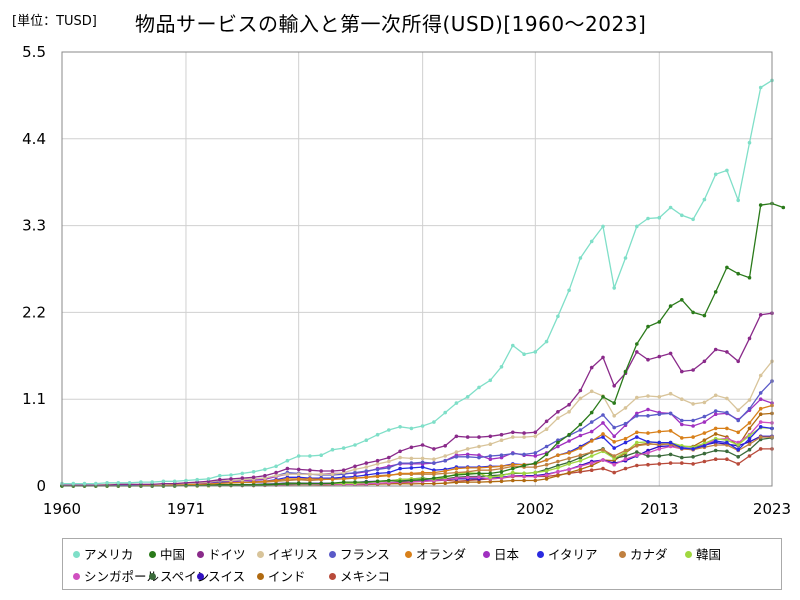 The width and height of the screenshot is (800, 600). I want to click on legend-item: イギリス, so click(287, 553).